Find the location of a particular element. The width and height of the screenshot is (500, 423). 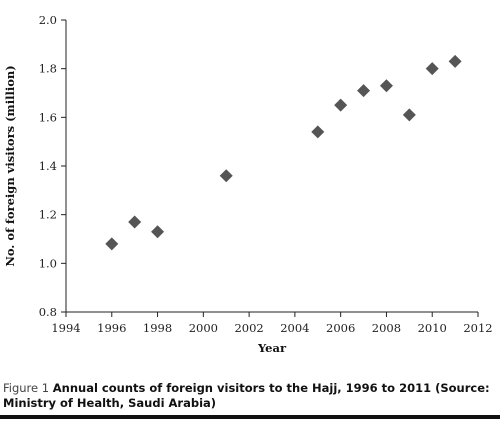

y-axis-ticks: 0.8 1.0 1.2 1.4 1.6 1.8 2.0 is located at coordinates (52, 166).